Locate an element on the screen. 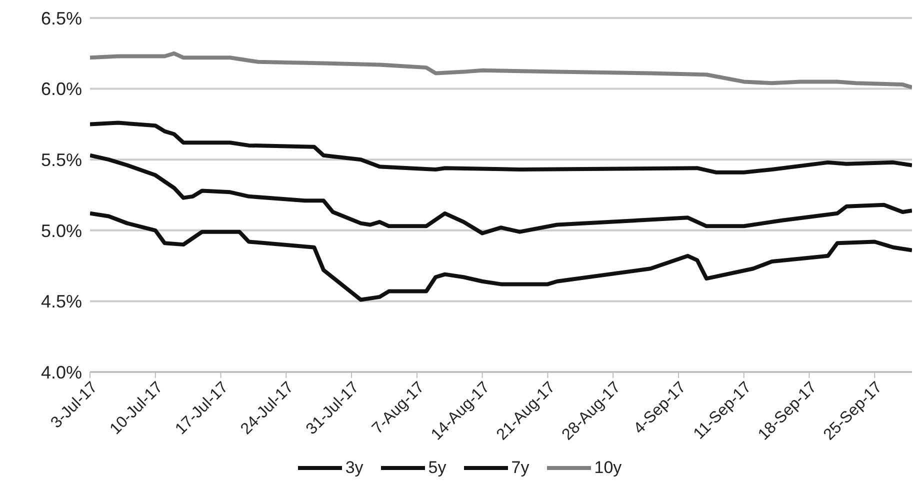  legend-label: 7y is located at coordinates (520, 468).